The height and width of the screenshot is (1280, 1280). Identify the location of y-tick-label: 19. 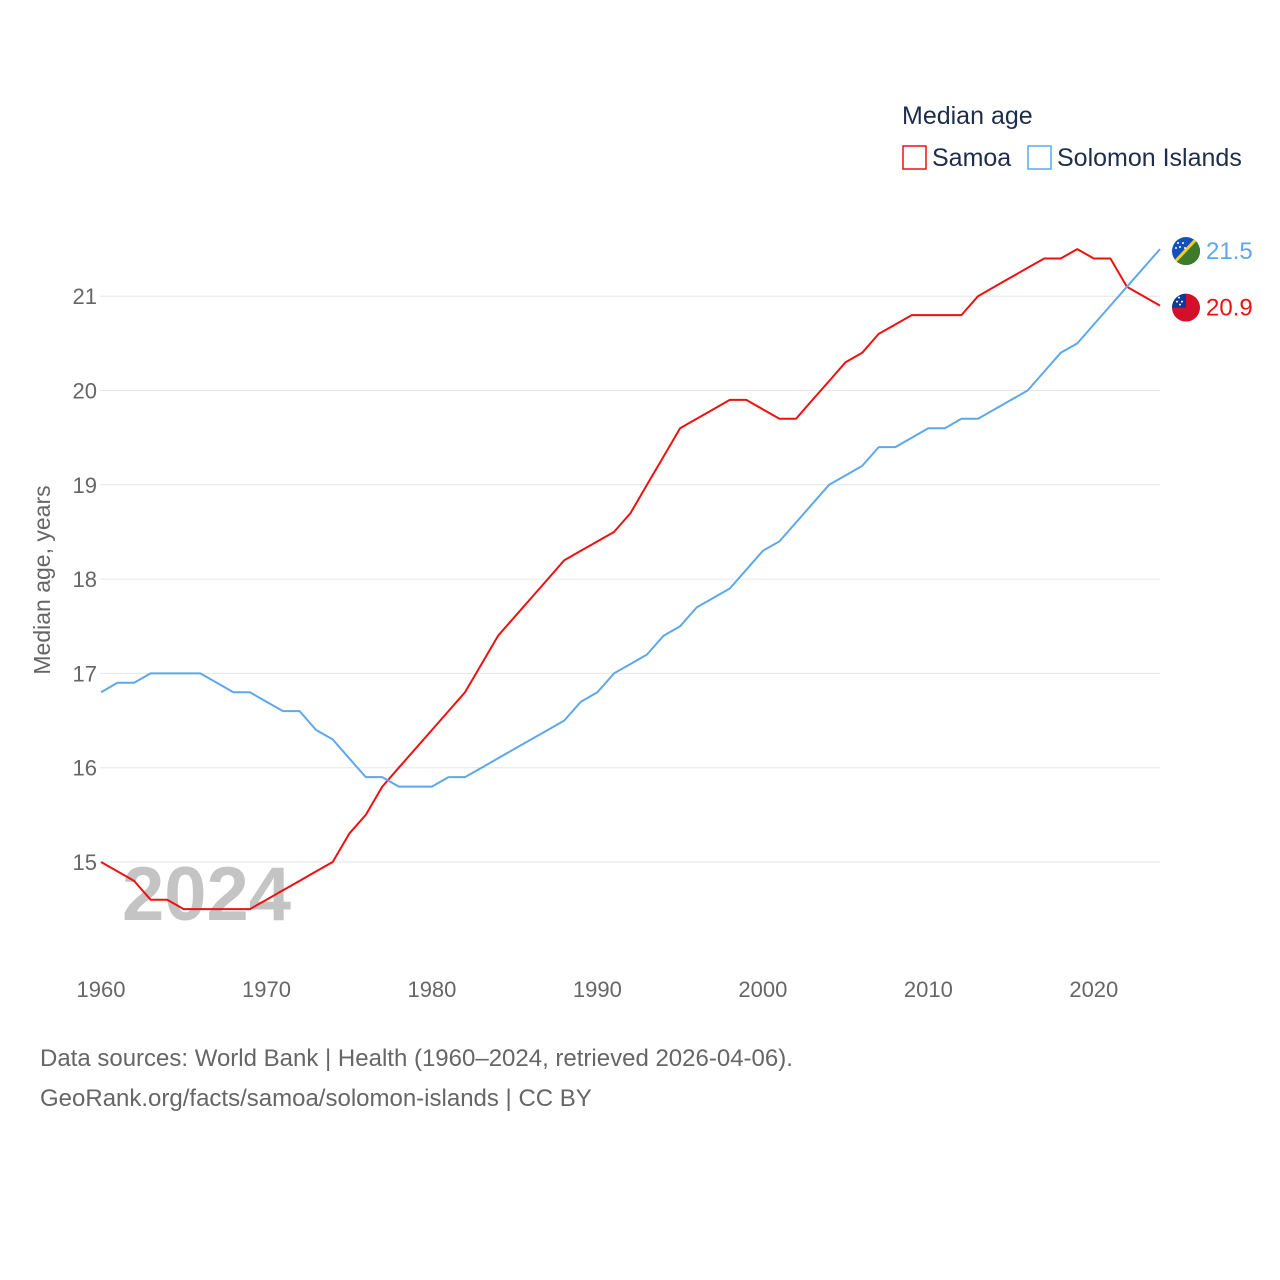
(85, 485).